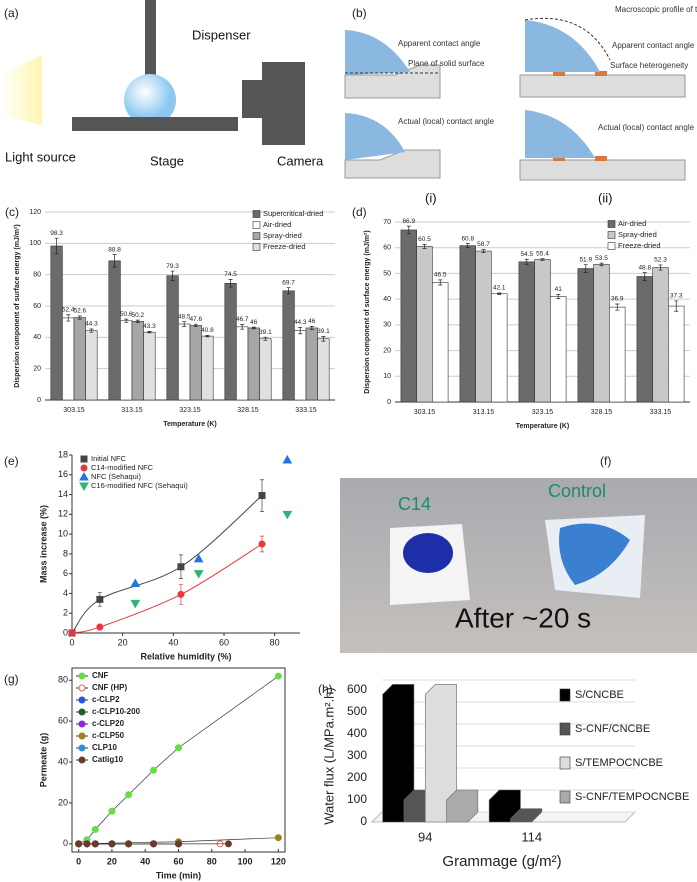 The width and height of the screenshot is (697, 882). What do you see at coordinates (195, 319) in the screenshot?
I see `data-label: 47.6` at bounding box center [195, 319].